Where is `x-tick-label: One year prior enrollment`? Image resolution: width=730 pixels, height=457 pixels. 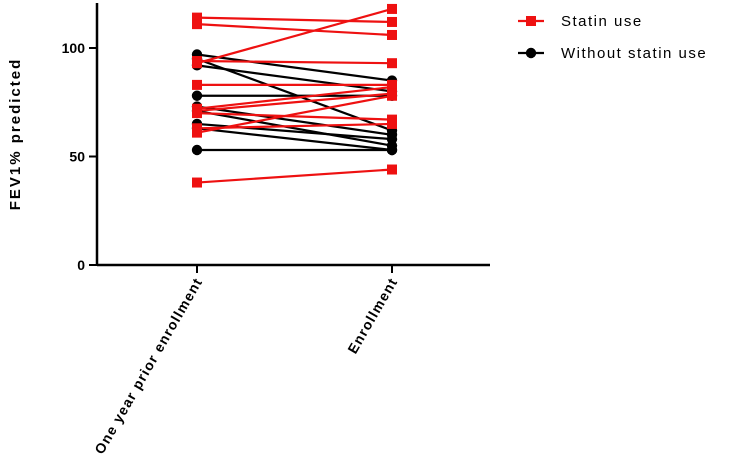
x-tick-label: One year prior enrollment is located at coordinates (148, 366).